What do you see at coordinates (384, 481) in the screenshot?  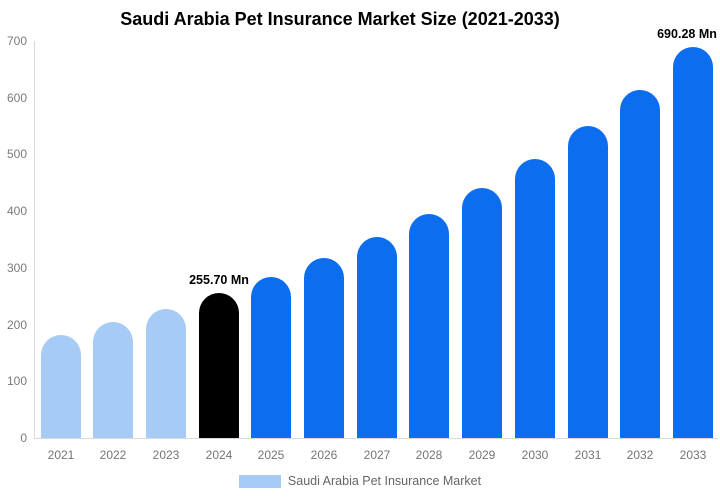 I see `legend-label: Saudi Arabia Pet Insurance Market` at bounding box center [384, 481].